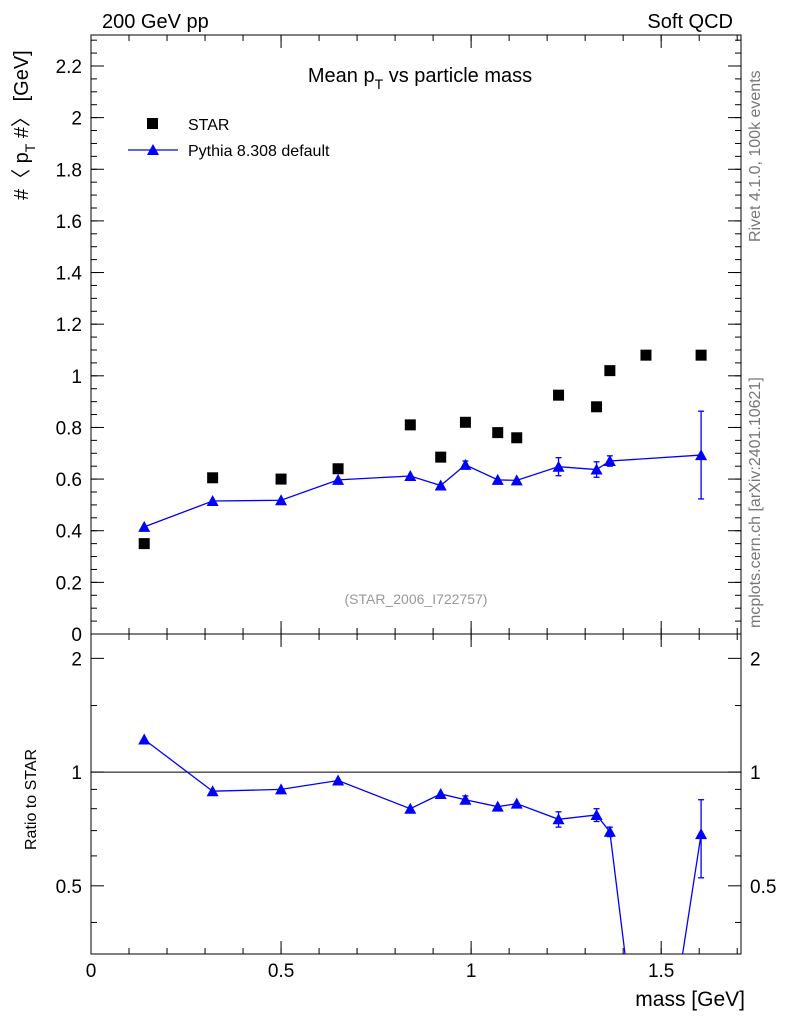 Image resolution: width=786 pixels, height=1024 pixels. I want to click on x-tick-label: 1.5, so click(661, 971).